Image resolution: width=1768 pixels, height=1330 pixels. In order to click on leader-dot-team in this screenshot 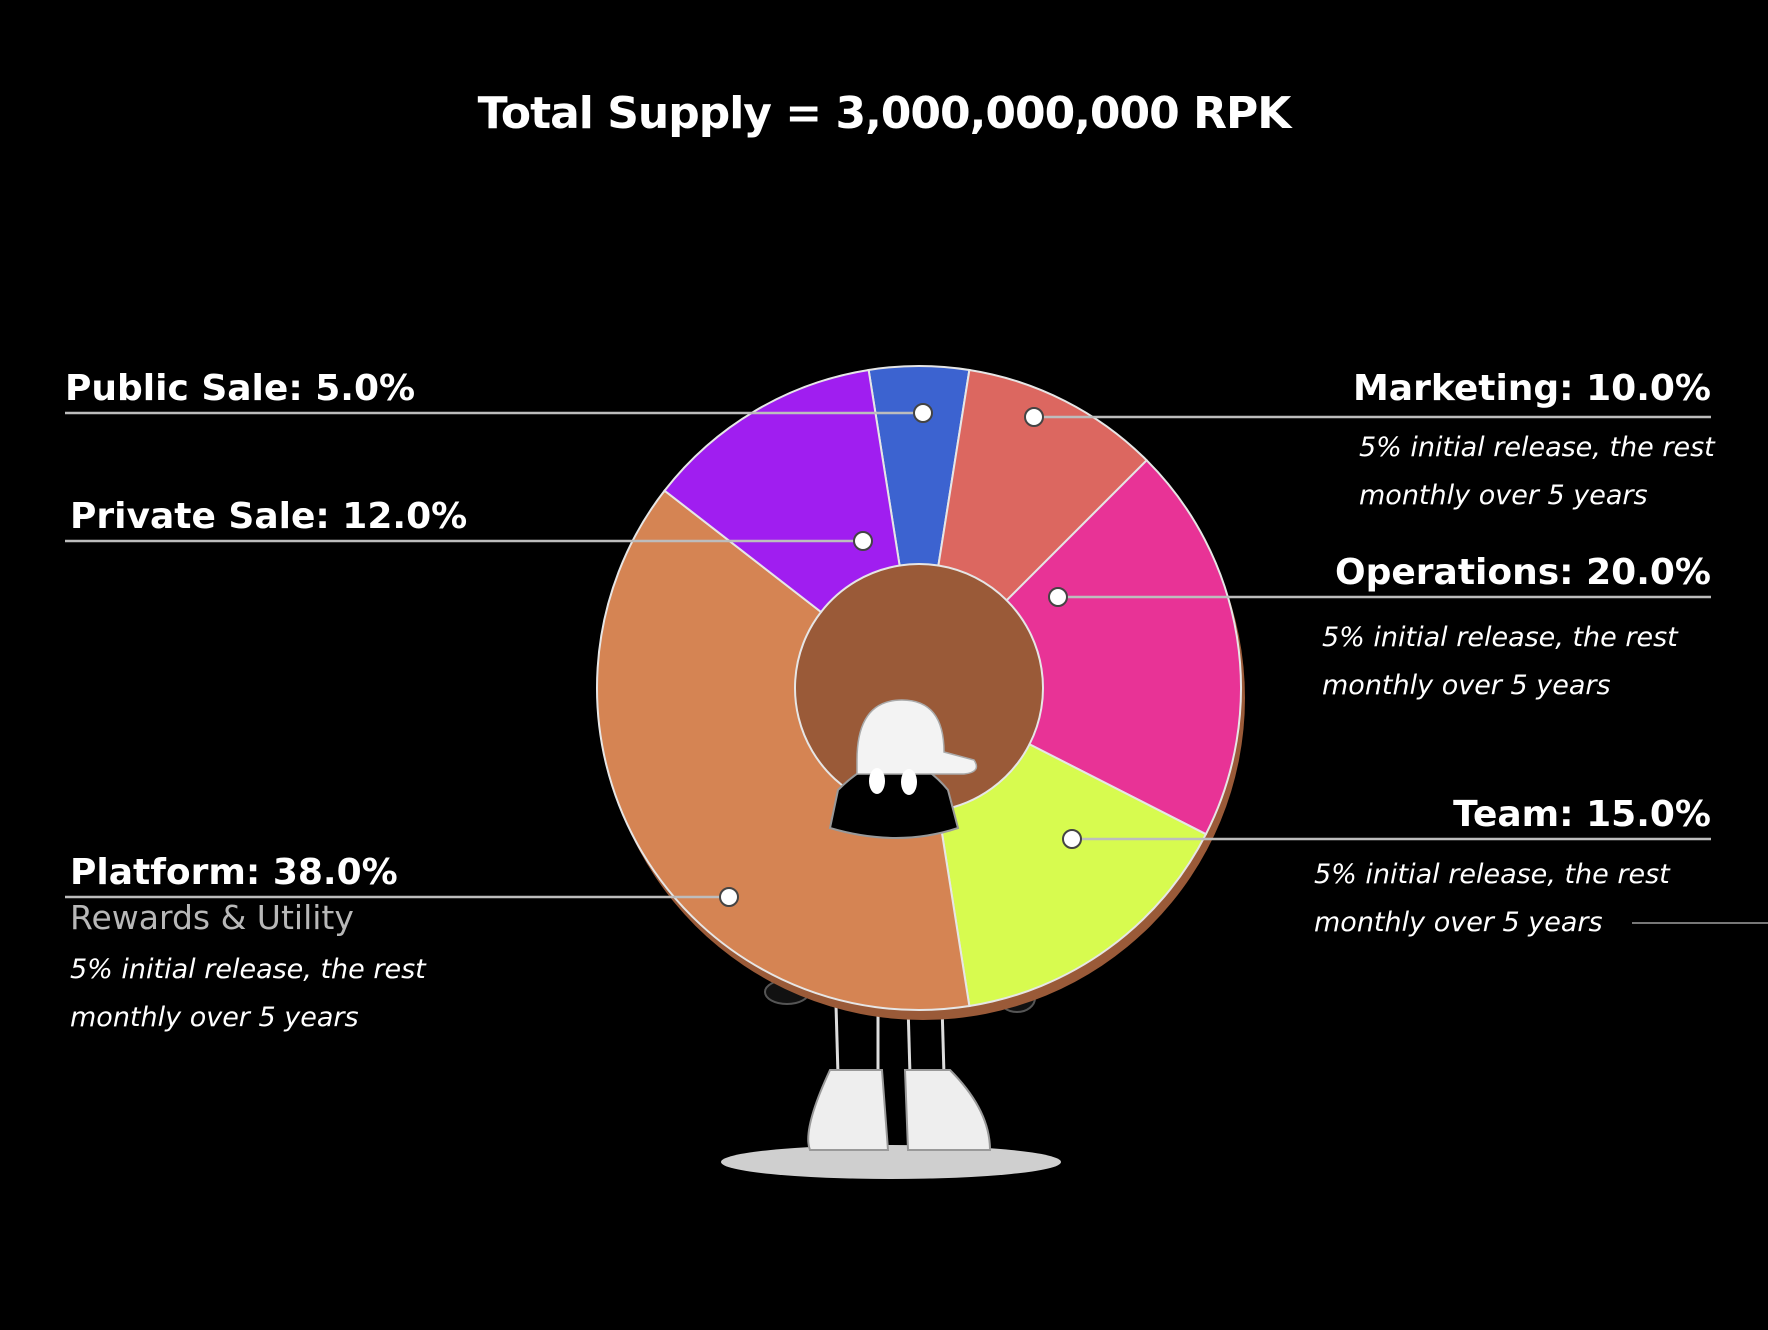, I will do `click(1072, 839)`.